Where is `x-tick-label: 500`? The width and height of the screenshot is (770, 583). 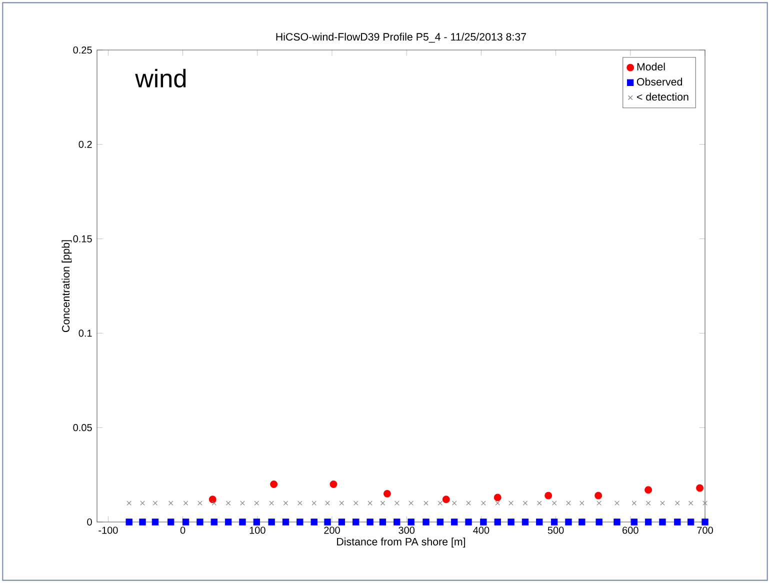
x-tick-label: 500 is located at coordinates (556, 530).